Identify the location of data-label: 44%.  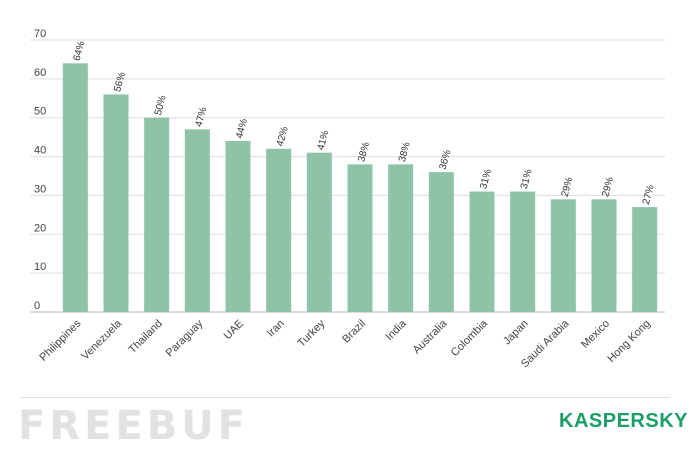
(242, 129).